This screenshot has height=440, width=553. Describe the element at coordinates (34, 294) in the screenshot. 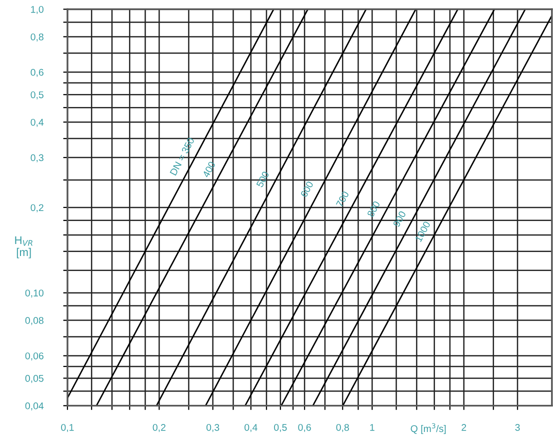

I see `y-tick-label: 0,10` at that location.